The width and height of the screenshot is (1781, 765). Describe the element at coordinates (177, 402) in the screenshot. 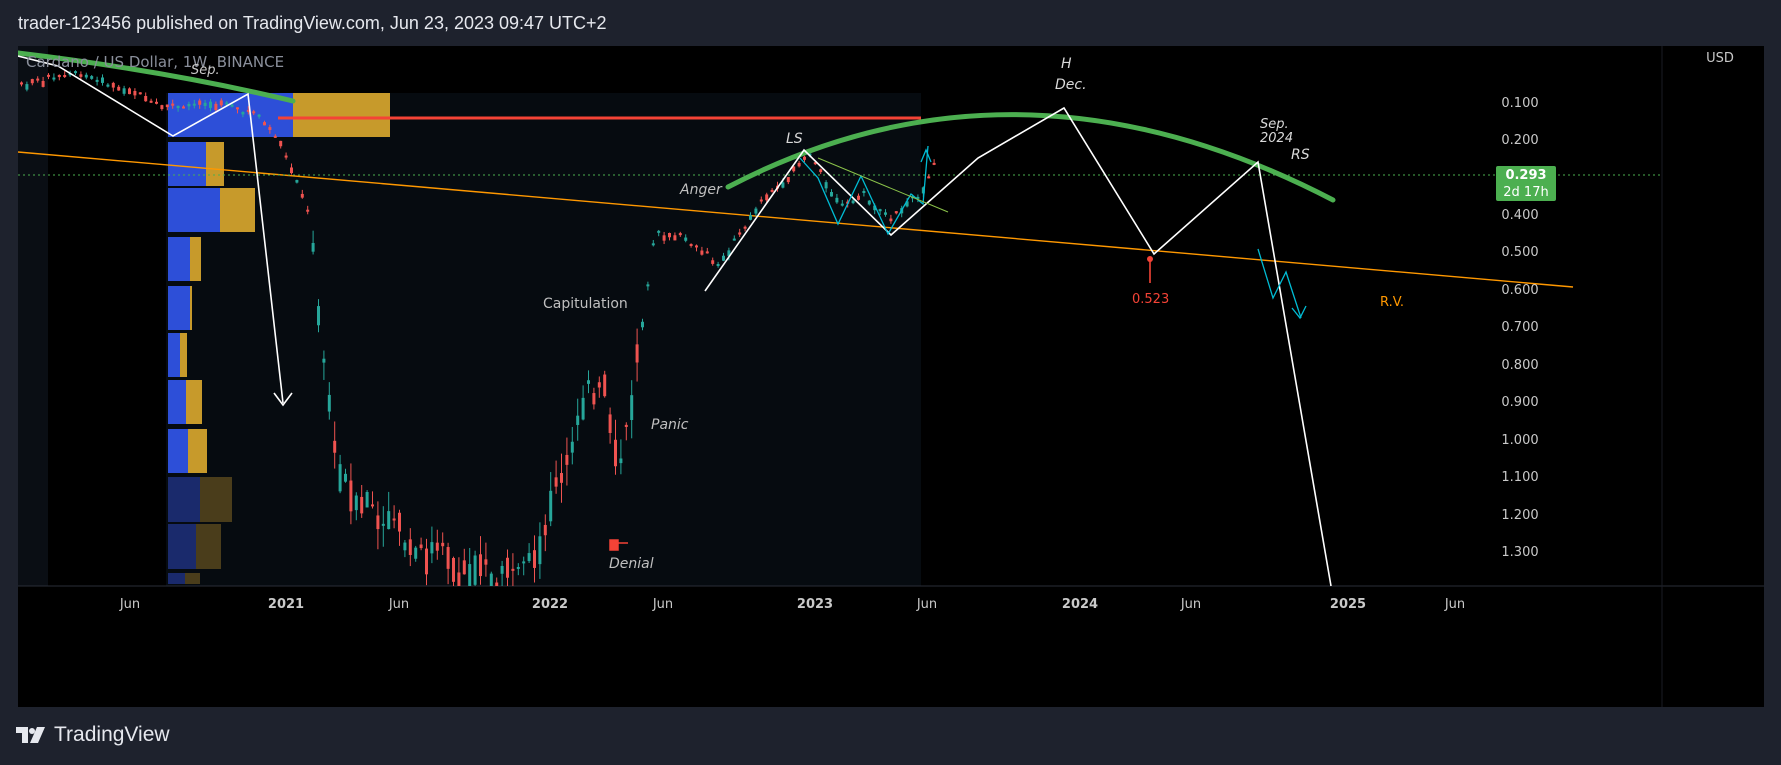

I see `volume-bar-up` at that location.